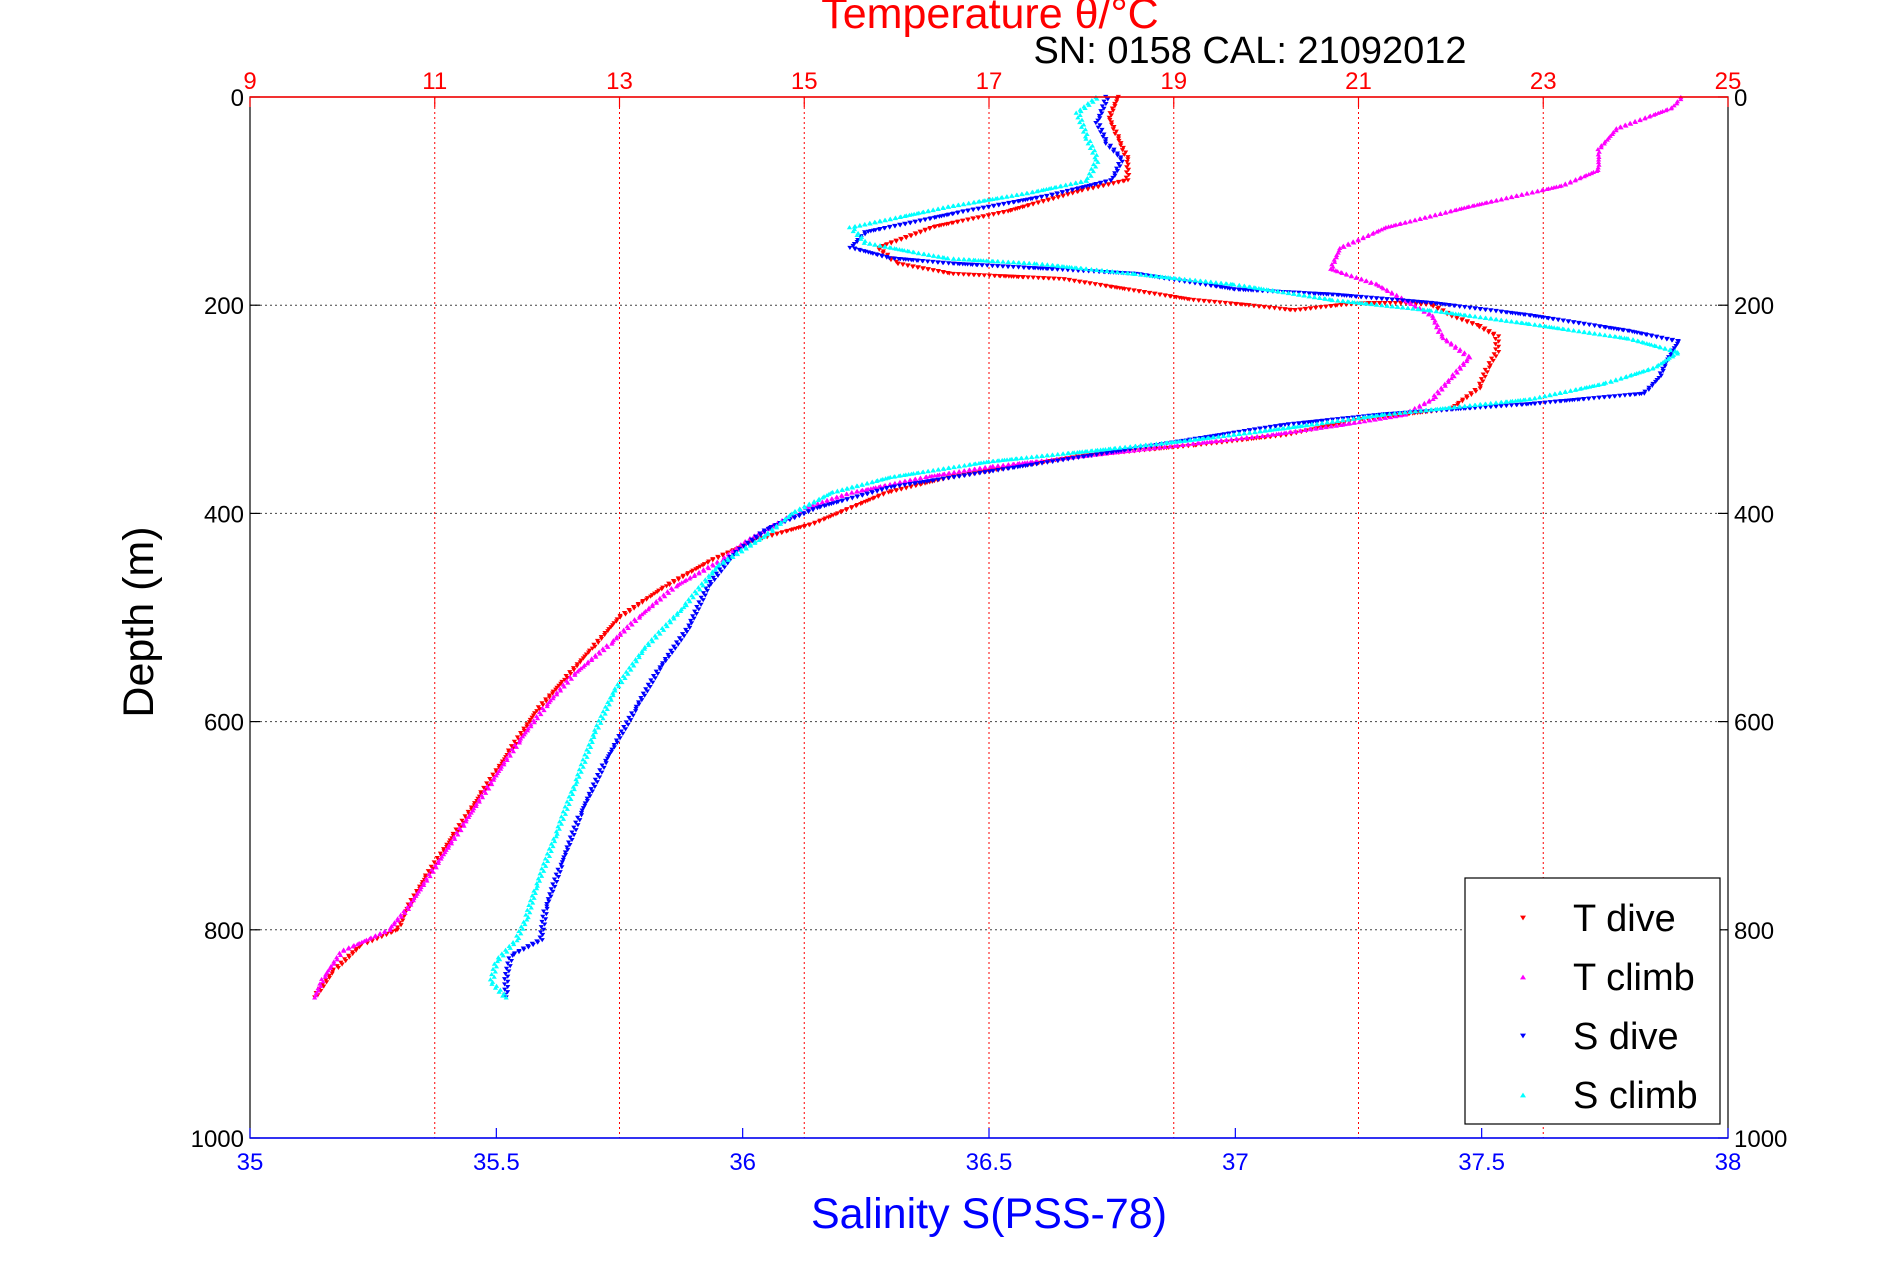 The width and height of the screenshot is (1891, 1262). I want to click on y-tick-label-right: 0, so click(1740, 98).